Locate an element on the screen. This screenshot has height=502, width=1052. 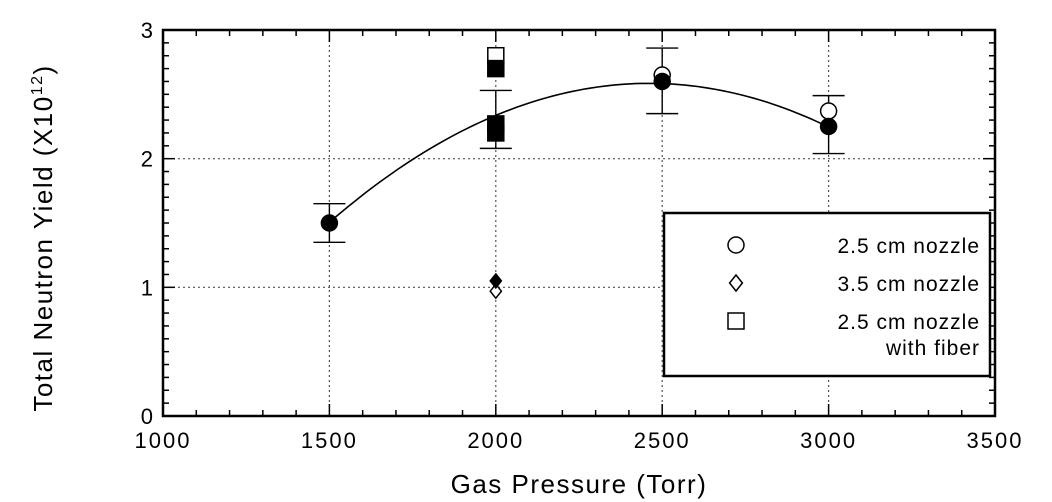
x-axis-title: Gas Pressure (Torr) is located at coordinates (579, 484).